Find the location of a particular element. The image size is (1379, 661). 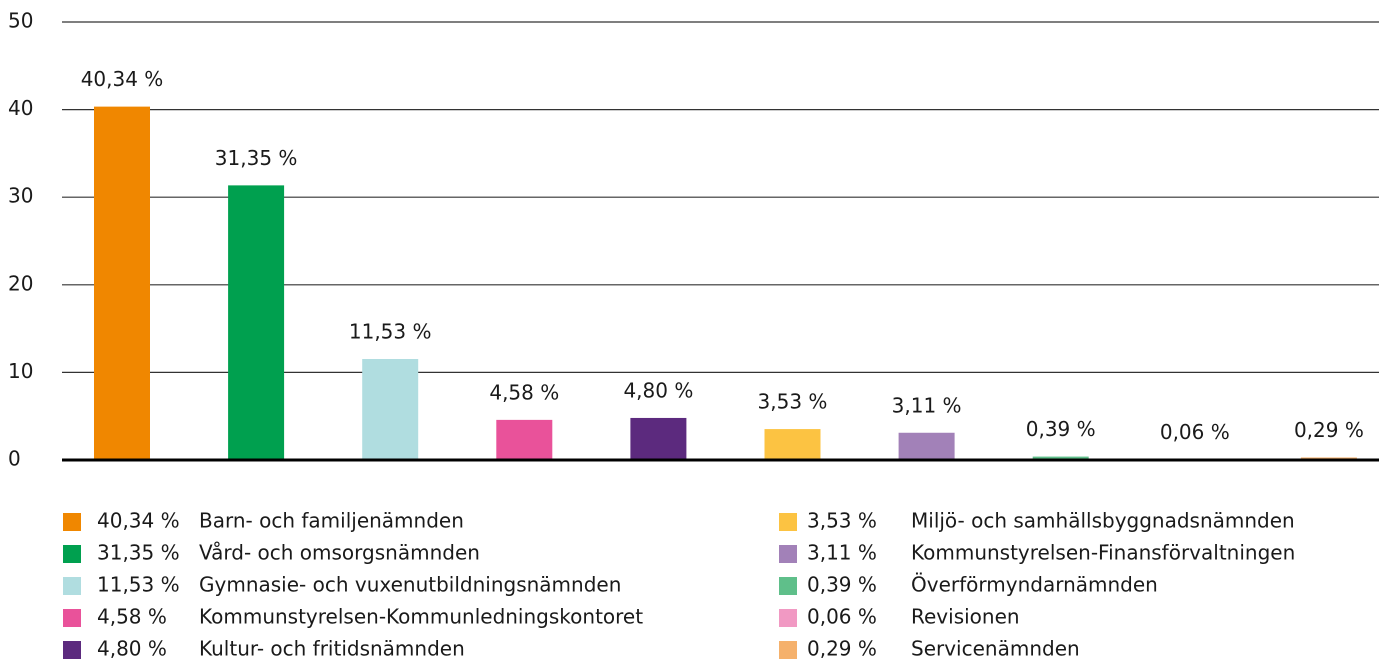

legend-label: Gymnasie- och vuxenutbildningsnämnden is located at coordinates (410, 585).